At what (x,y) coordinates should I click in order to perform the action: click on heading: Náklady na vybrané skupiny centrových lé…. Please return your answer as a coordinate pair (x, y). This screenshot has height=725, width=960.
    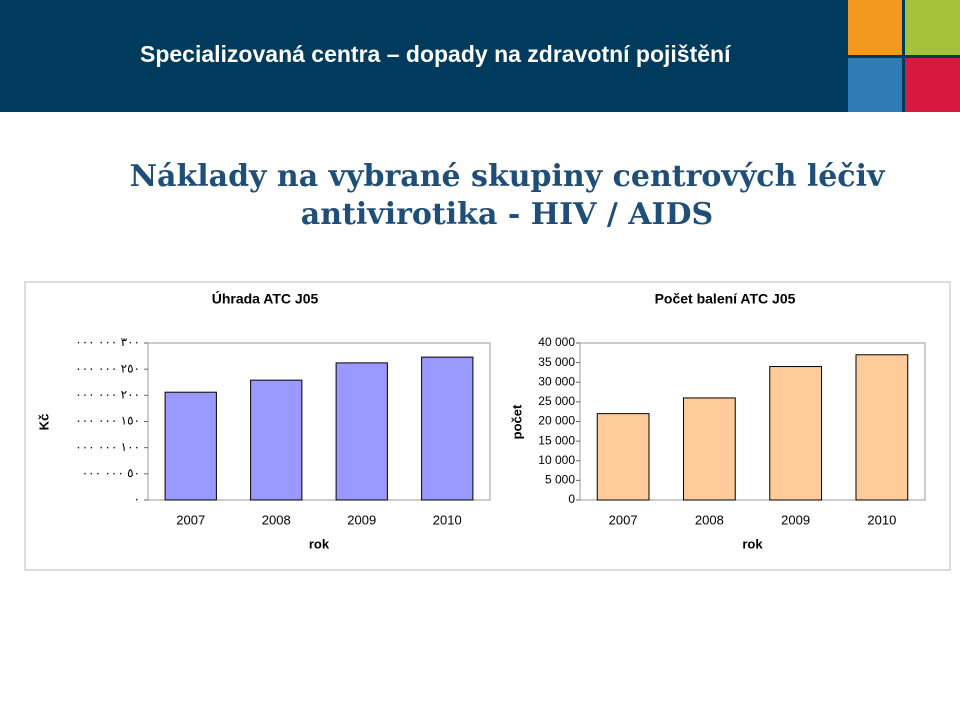
    Looking at the image, I should click on (508, 176).